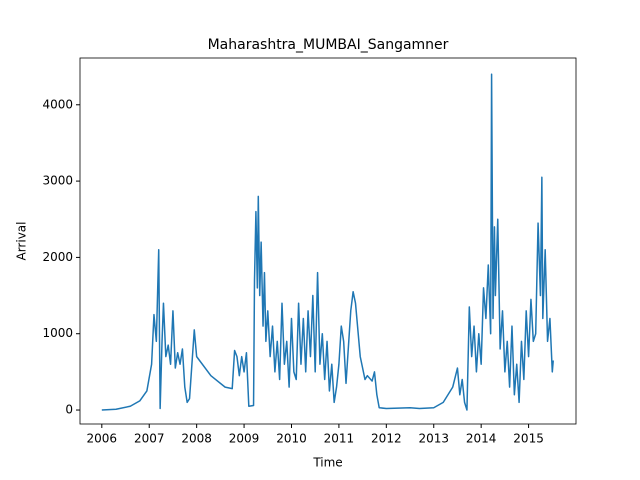  I want to click on y-axis-label: Arrival, so click(22, 241).